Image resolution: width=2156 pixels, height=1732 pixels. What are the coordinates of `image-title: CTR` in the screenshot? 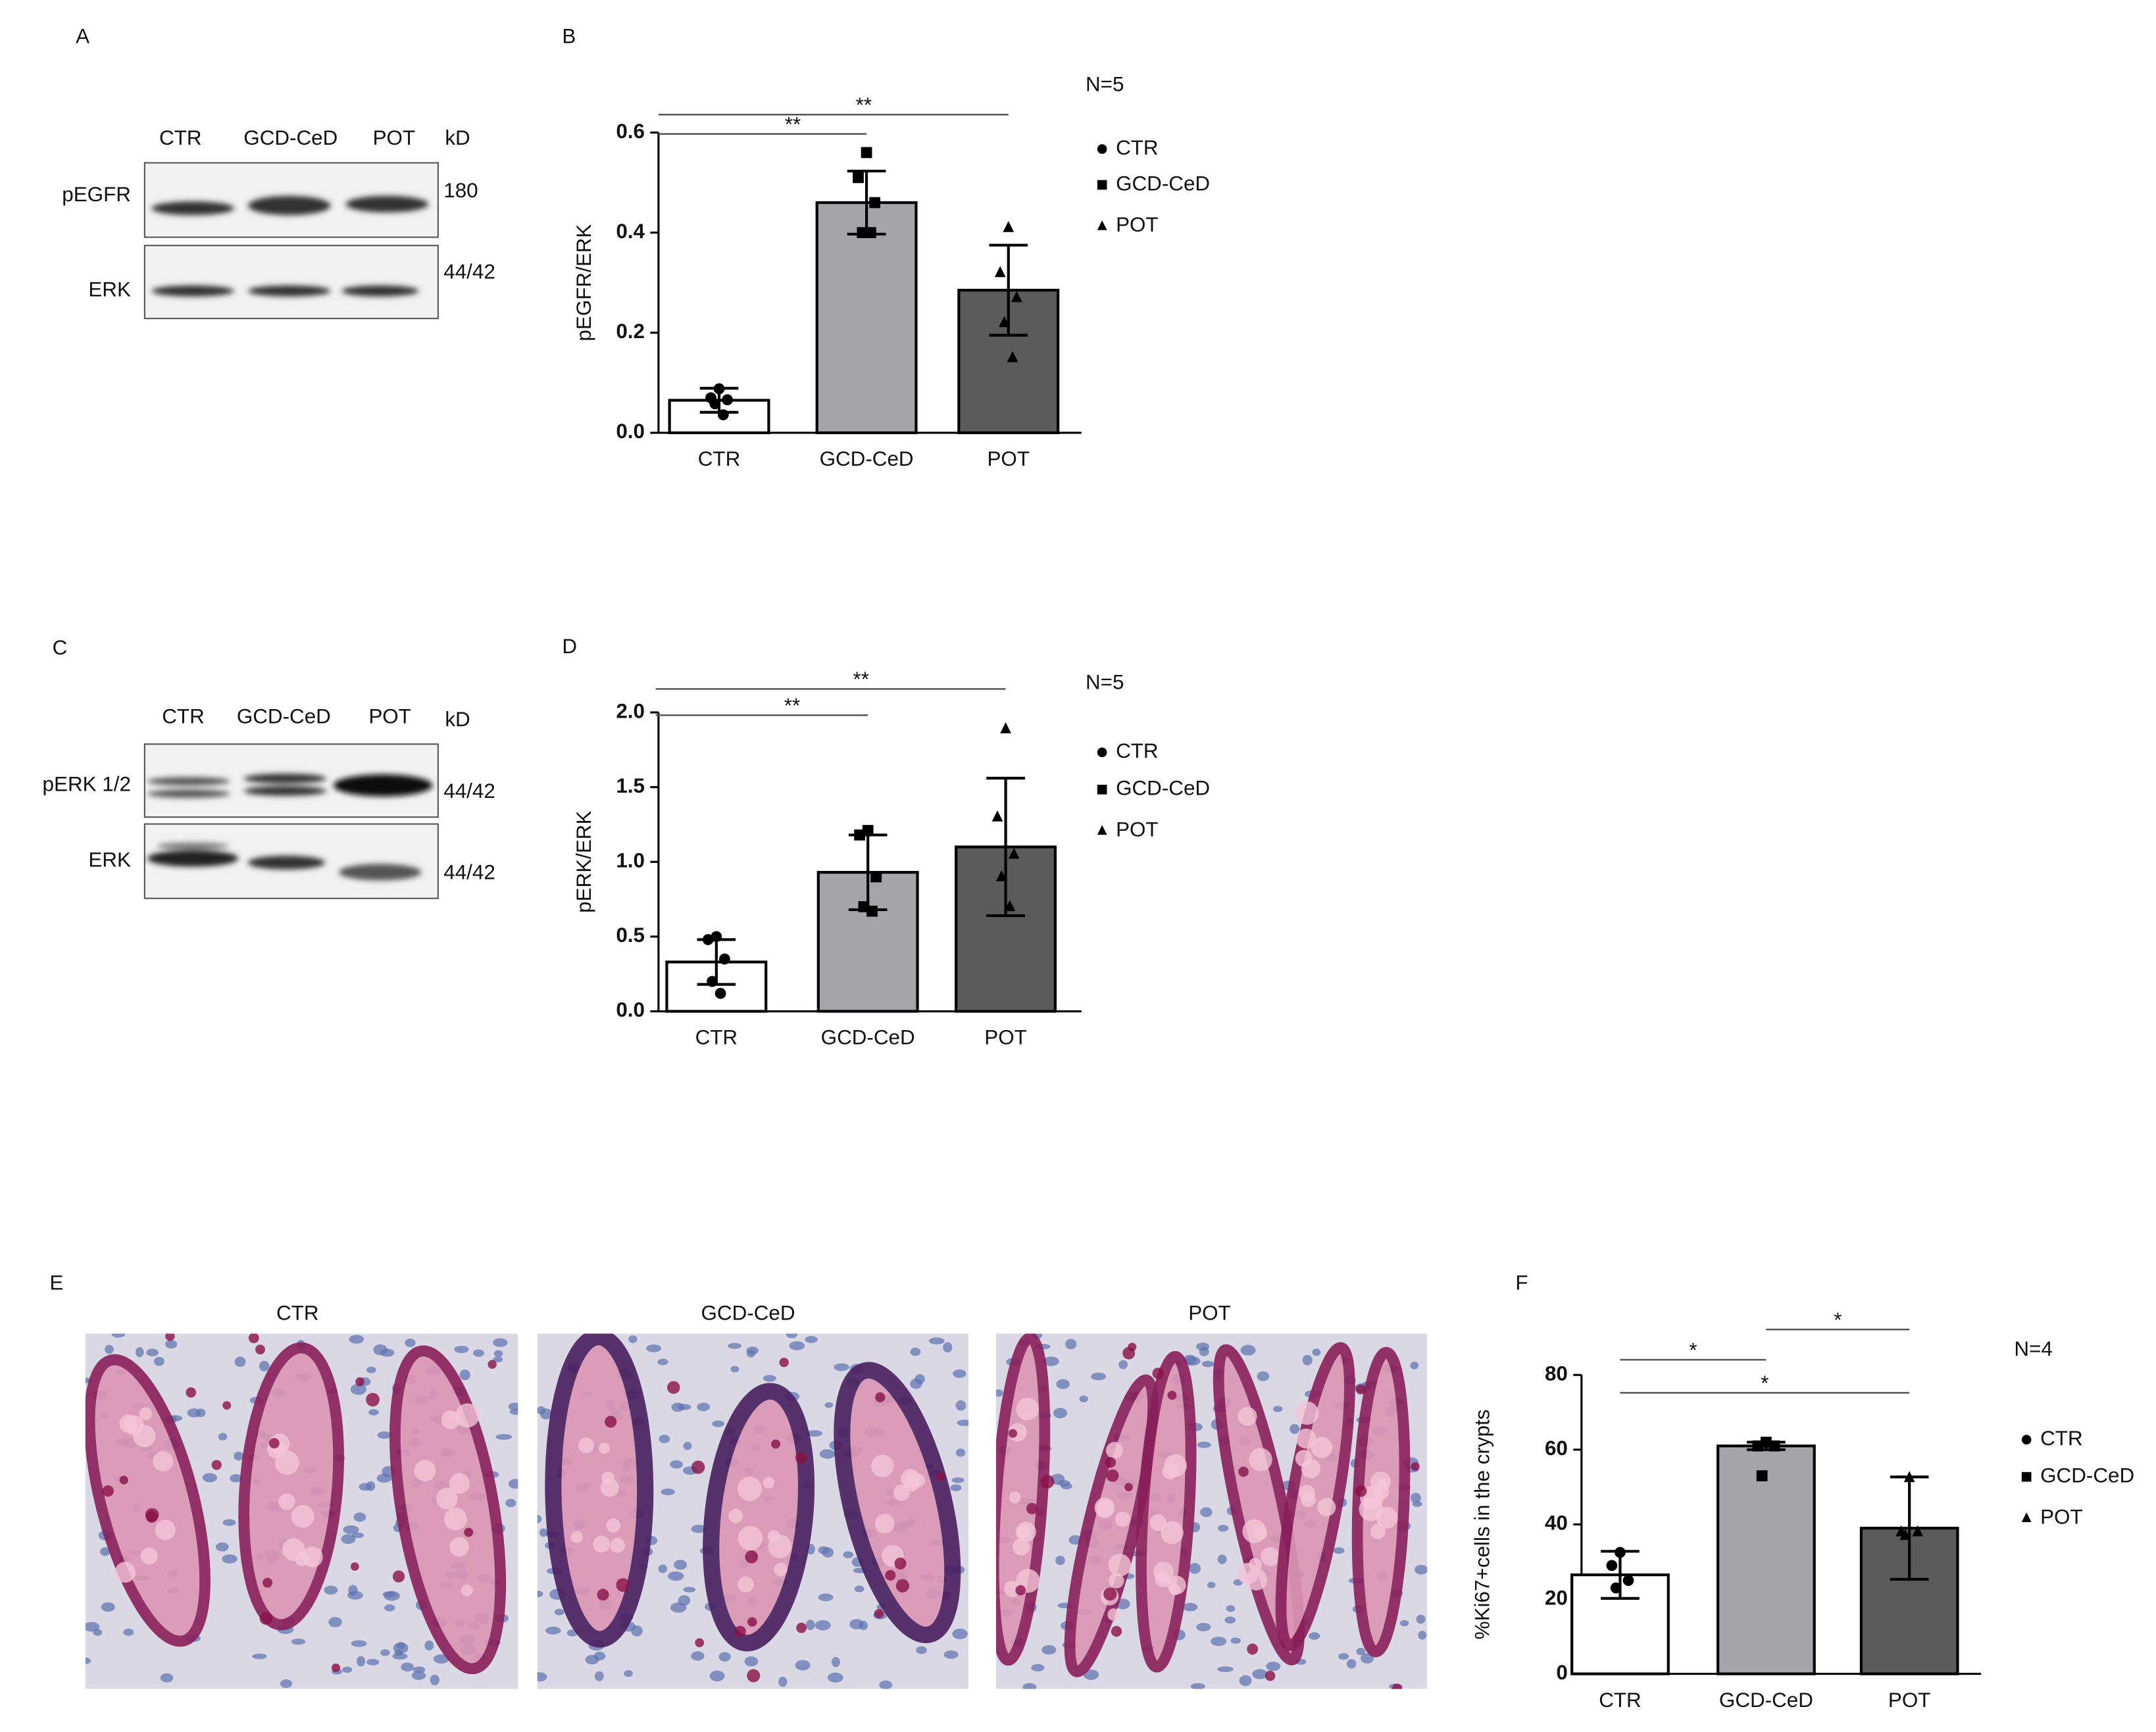 It's located at (297, 1312).